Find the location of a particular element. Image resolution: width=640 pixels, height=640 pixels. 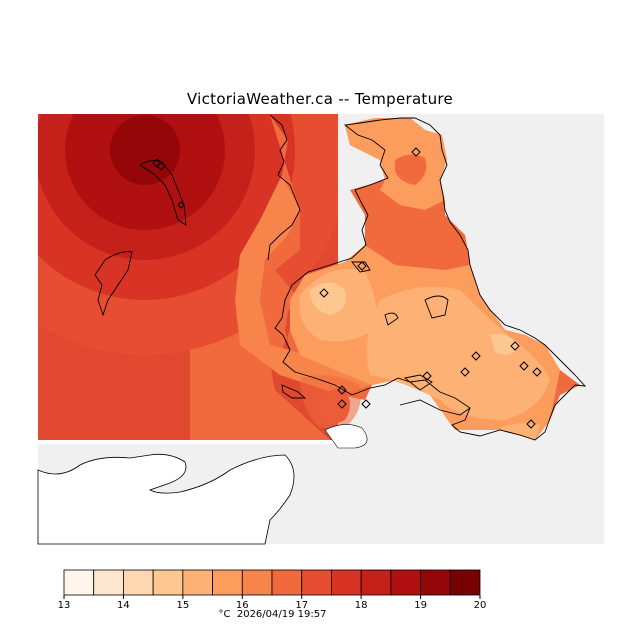

legend-tick-label: 17 is located at coordinates (301, 605).